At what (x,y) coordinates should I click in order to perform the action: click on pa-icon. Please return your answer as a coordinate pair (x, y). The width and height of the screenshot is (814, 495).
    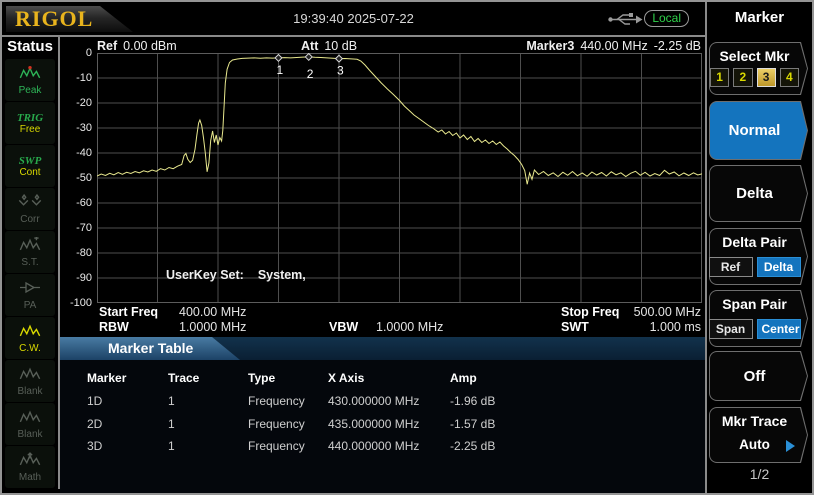
    Looking at the image, I should click on (30, 290).